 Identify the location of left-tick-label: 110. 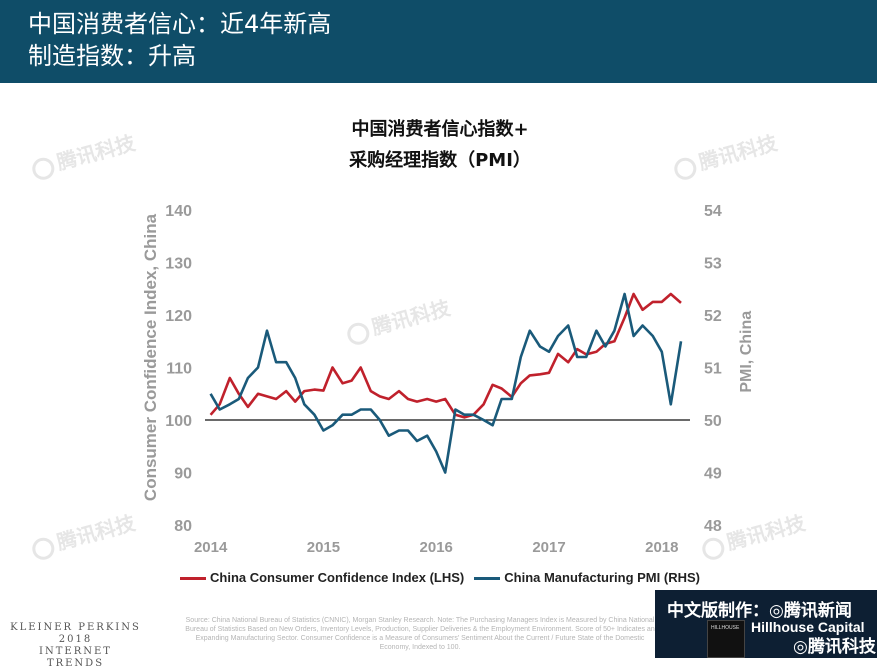
(179, 369).